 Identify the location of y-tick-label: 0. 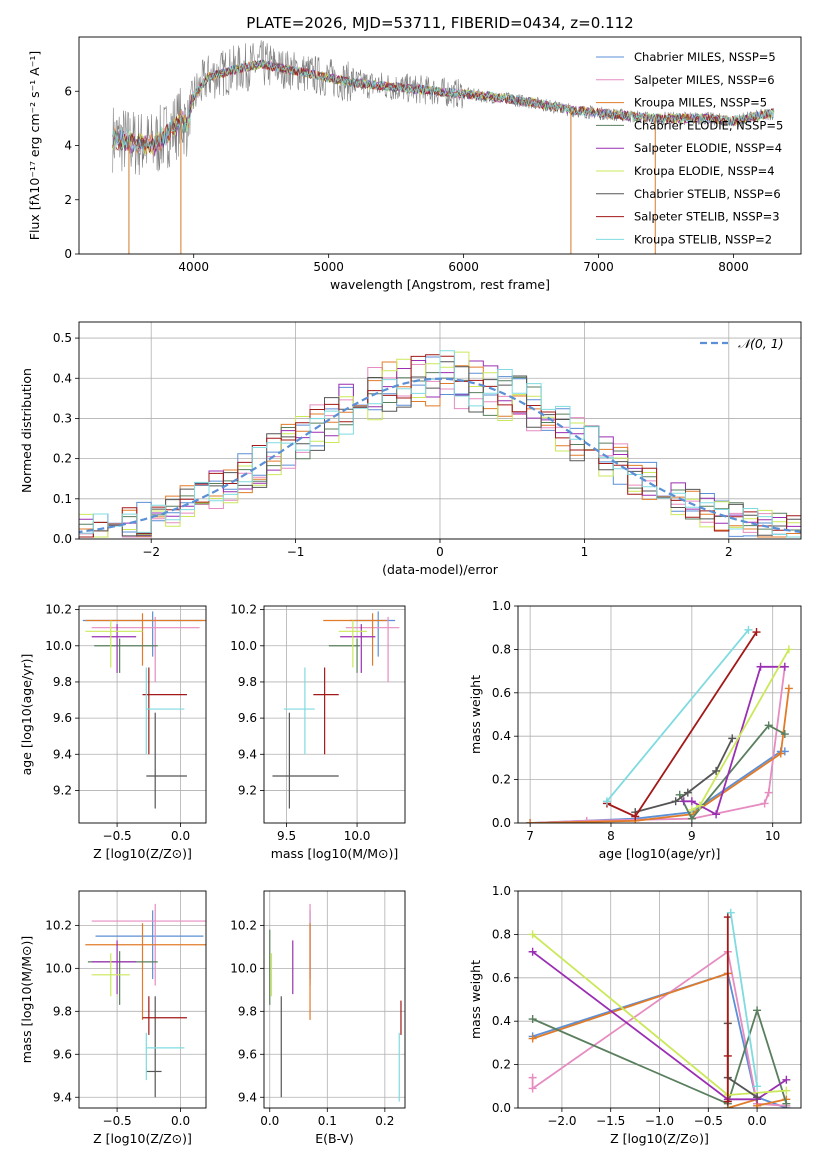
(68, 254).